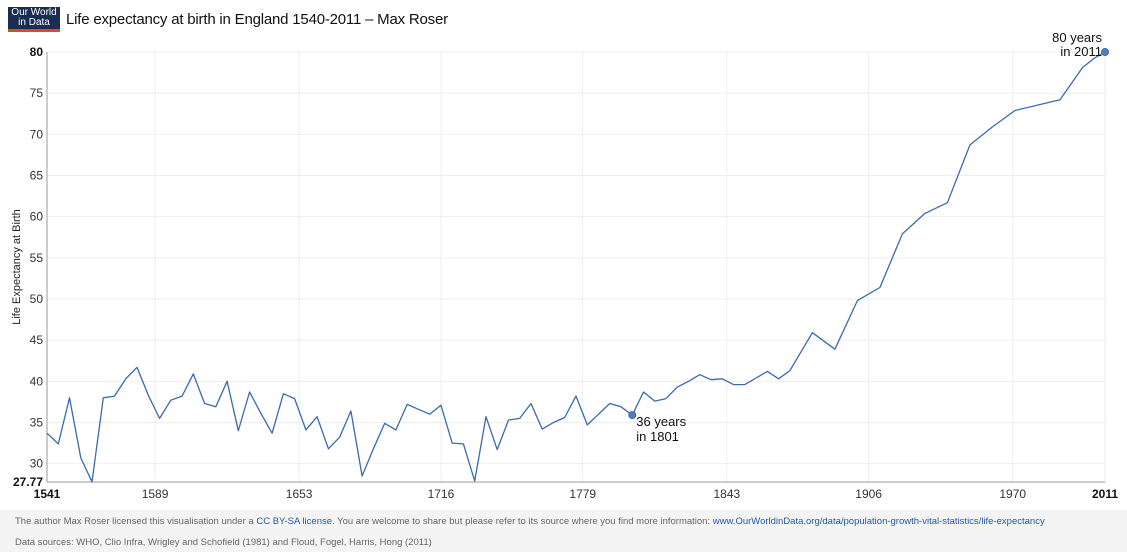 The image size is (1127, 552). I want to click on x-tick-label: 1589, so click(155, 494).